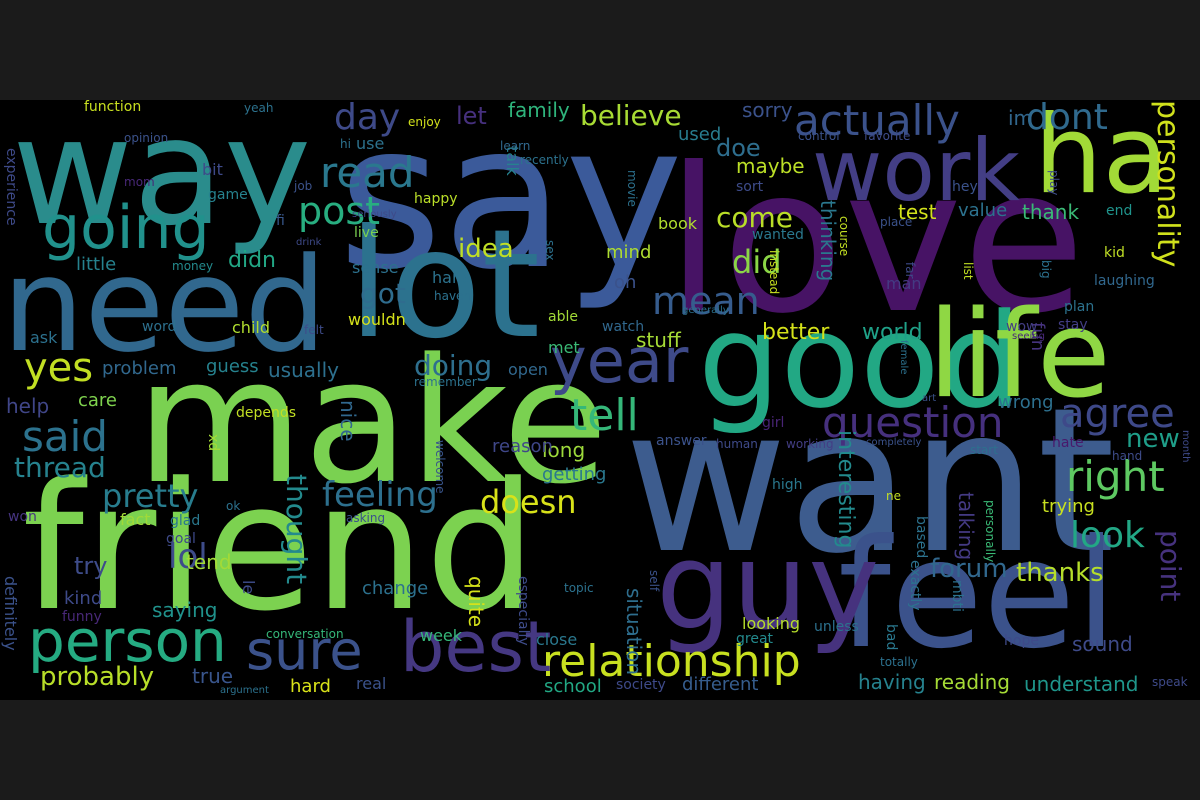 The width and height of the screenshot is (1200, 800). Describe the element at coordinates (126, 228) in the screenshot. I see `word-going: going` at that location.